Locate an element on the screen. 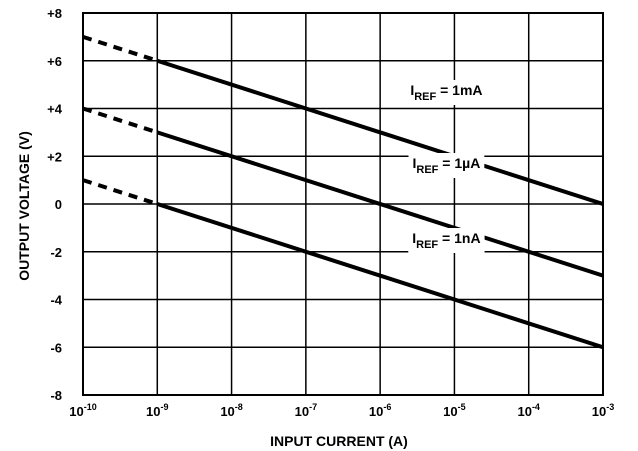  x-tick-label: 10⁻⁷ is located at coordinates (306, 410).